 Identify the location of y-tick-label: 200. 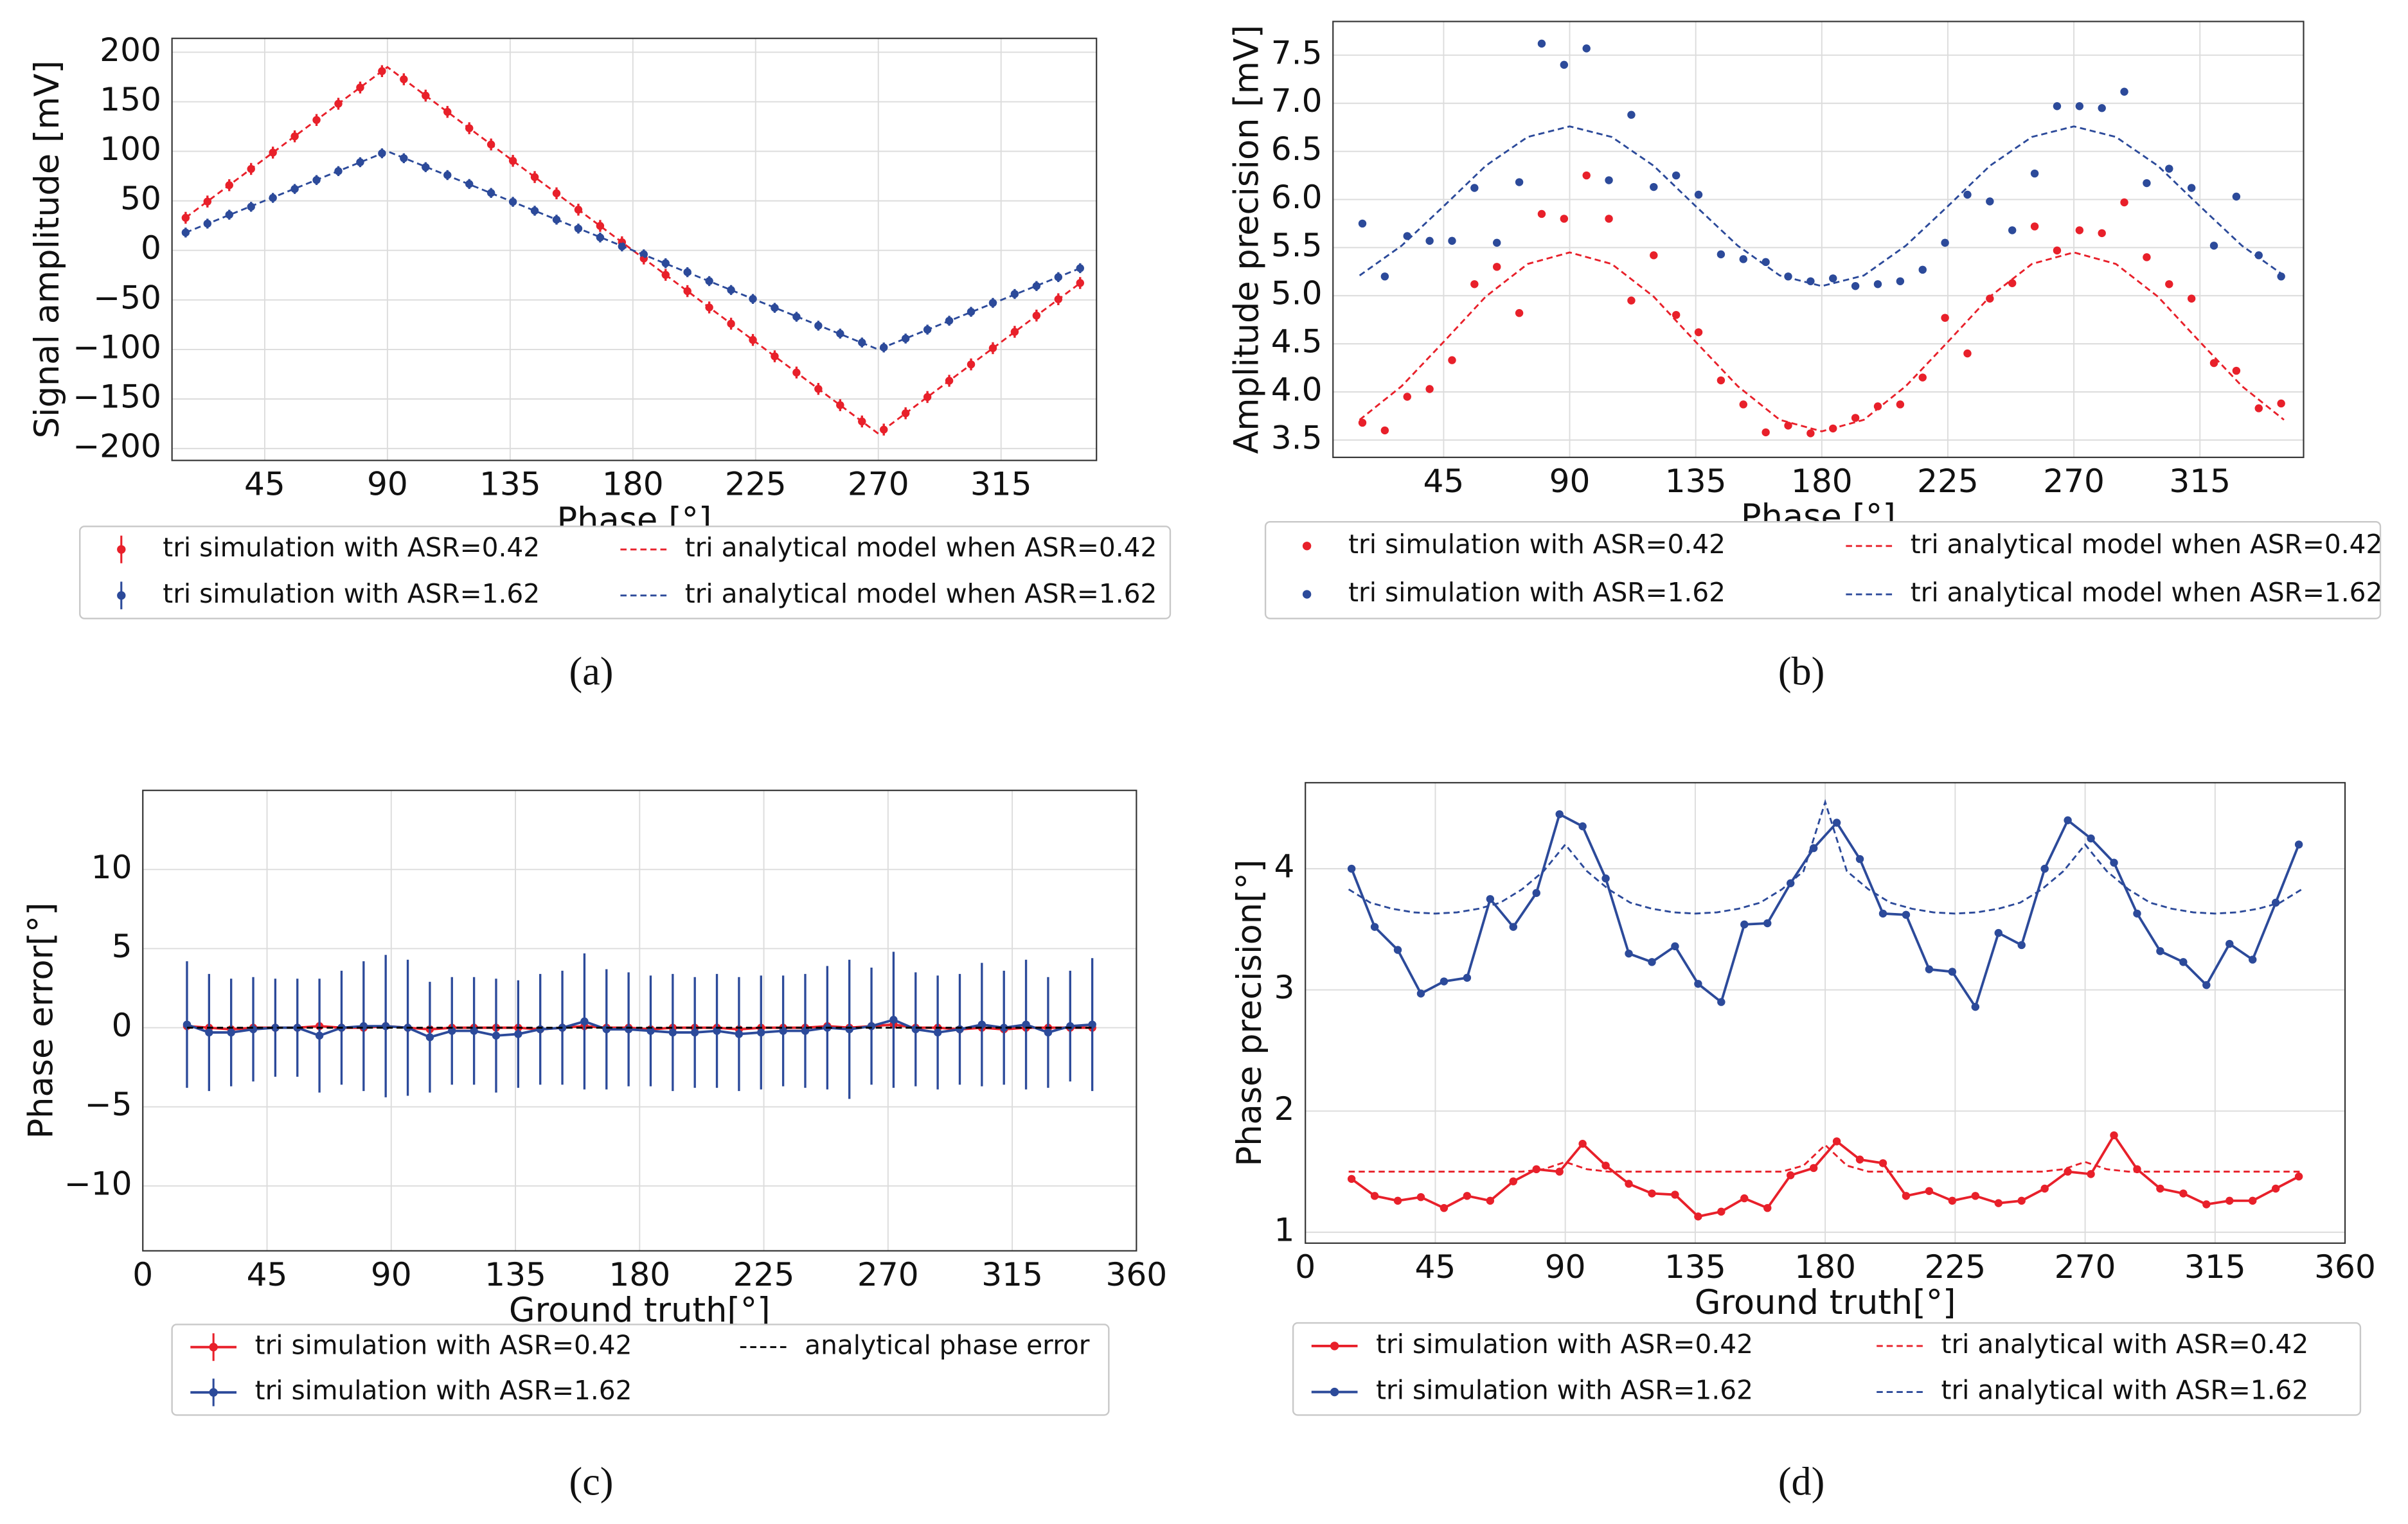
(130, 50).